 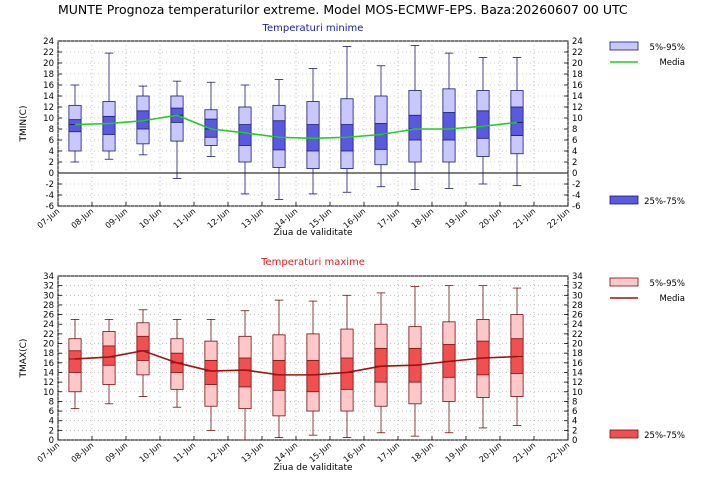 What do you see at coordinates (185, 453) in the screenshot?
I see `x-tick-label: 11-Jun` at bounding box center [185, 453].